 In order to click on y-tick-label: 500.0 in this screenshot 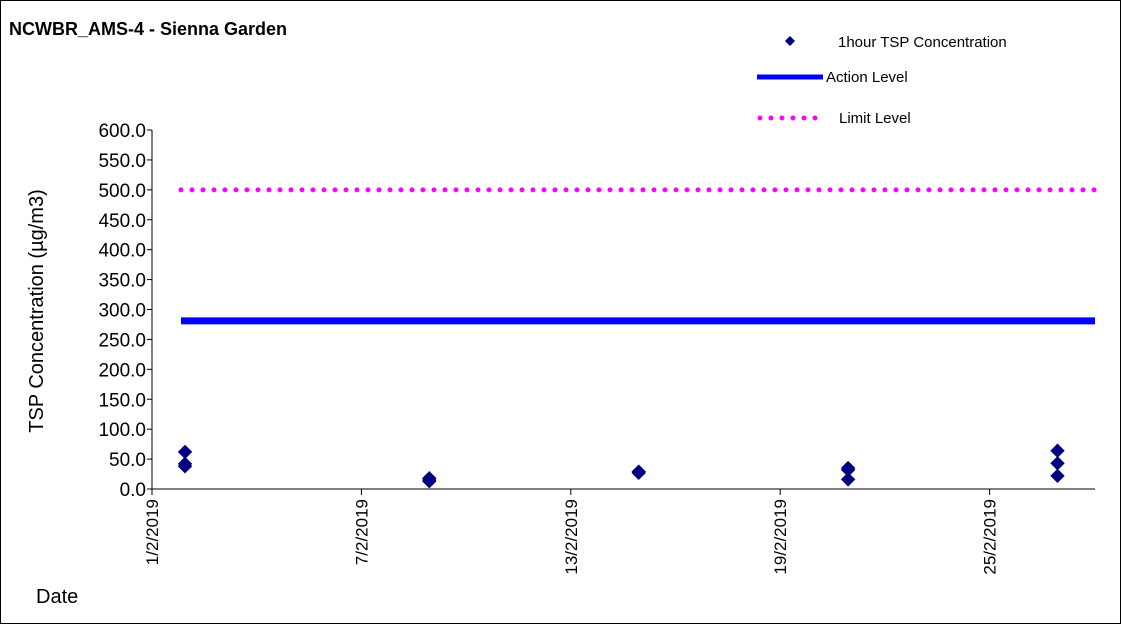, I will do `click(122, 191)`.